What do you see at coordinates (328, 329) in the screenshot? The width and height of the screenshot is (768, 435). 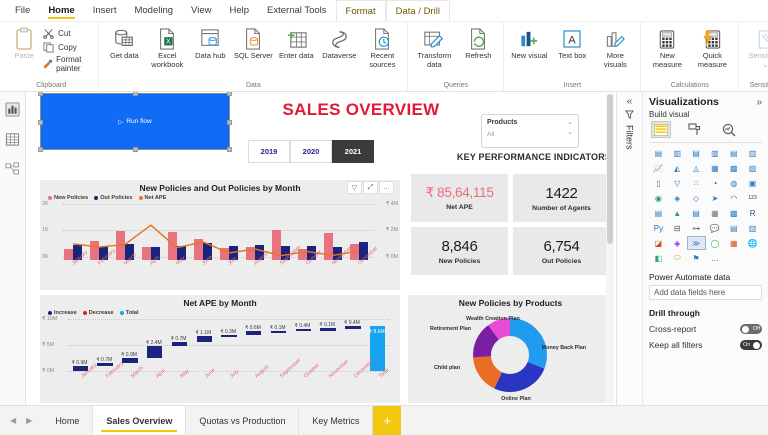 I see `waterfall-bar-november` at bounding box center [328, 329].